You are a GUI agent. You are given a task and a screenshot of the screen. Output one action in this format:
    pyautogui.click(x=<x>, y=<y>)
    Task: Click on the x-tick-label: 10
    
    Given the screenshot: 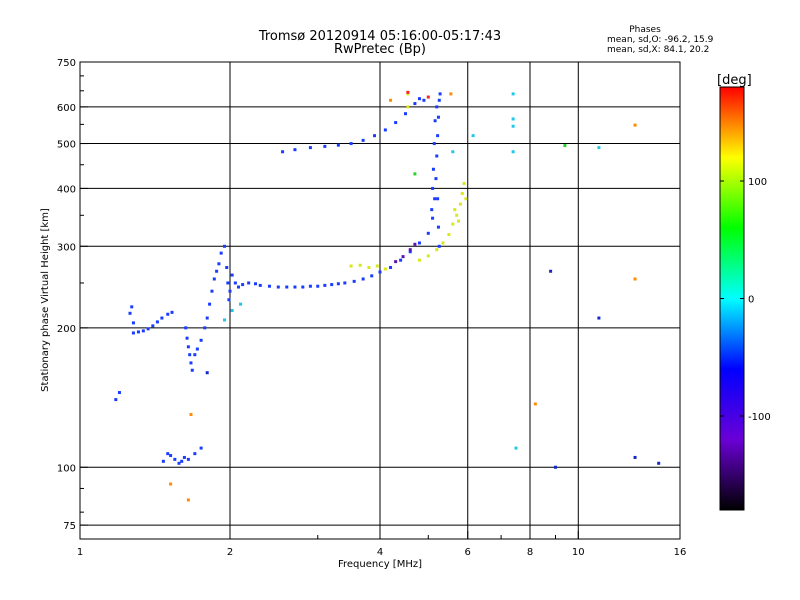 What is the action you would take?
    pyautogui.click(x=578, y=552)
    